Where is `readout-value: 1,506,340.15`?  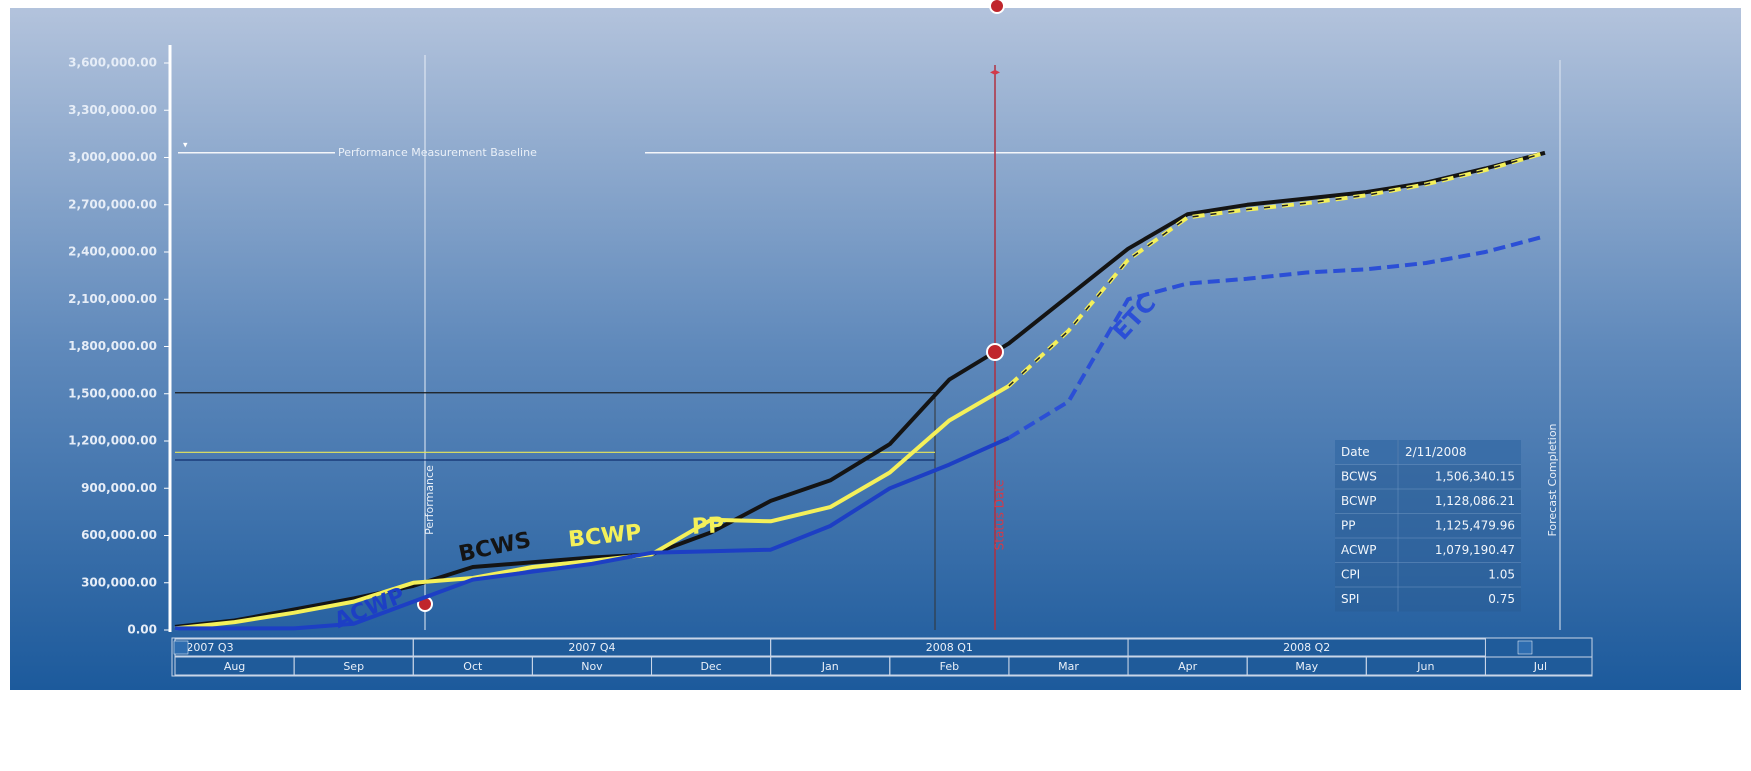 readout-value: 1,506,340.15 is located at coordinates (1475, 476).